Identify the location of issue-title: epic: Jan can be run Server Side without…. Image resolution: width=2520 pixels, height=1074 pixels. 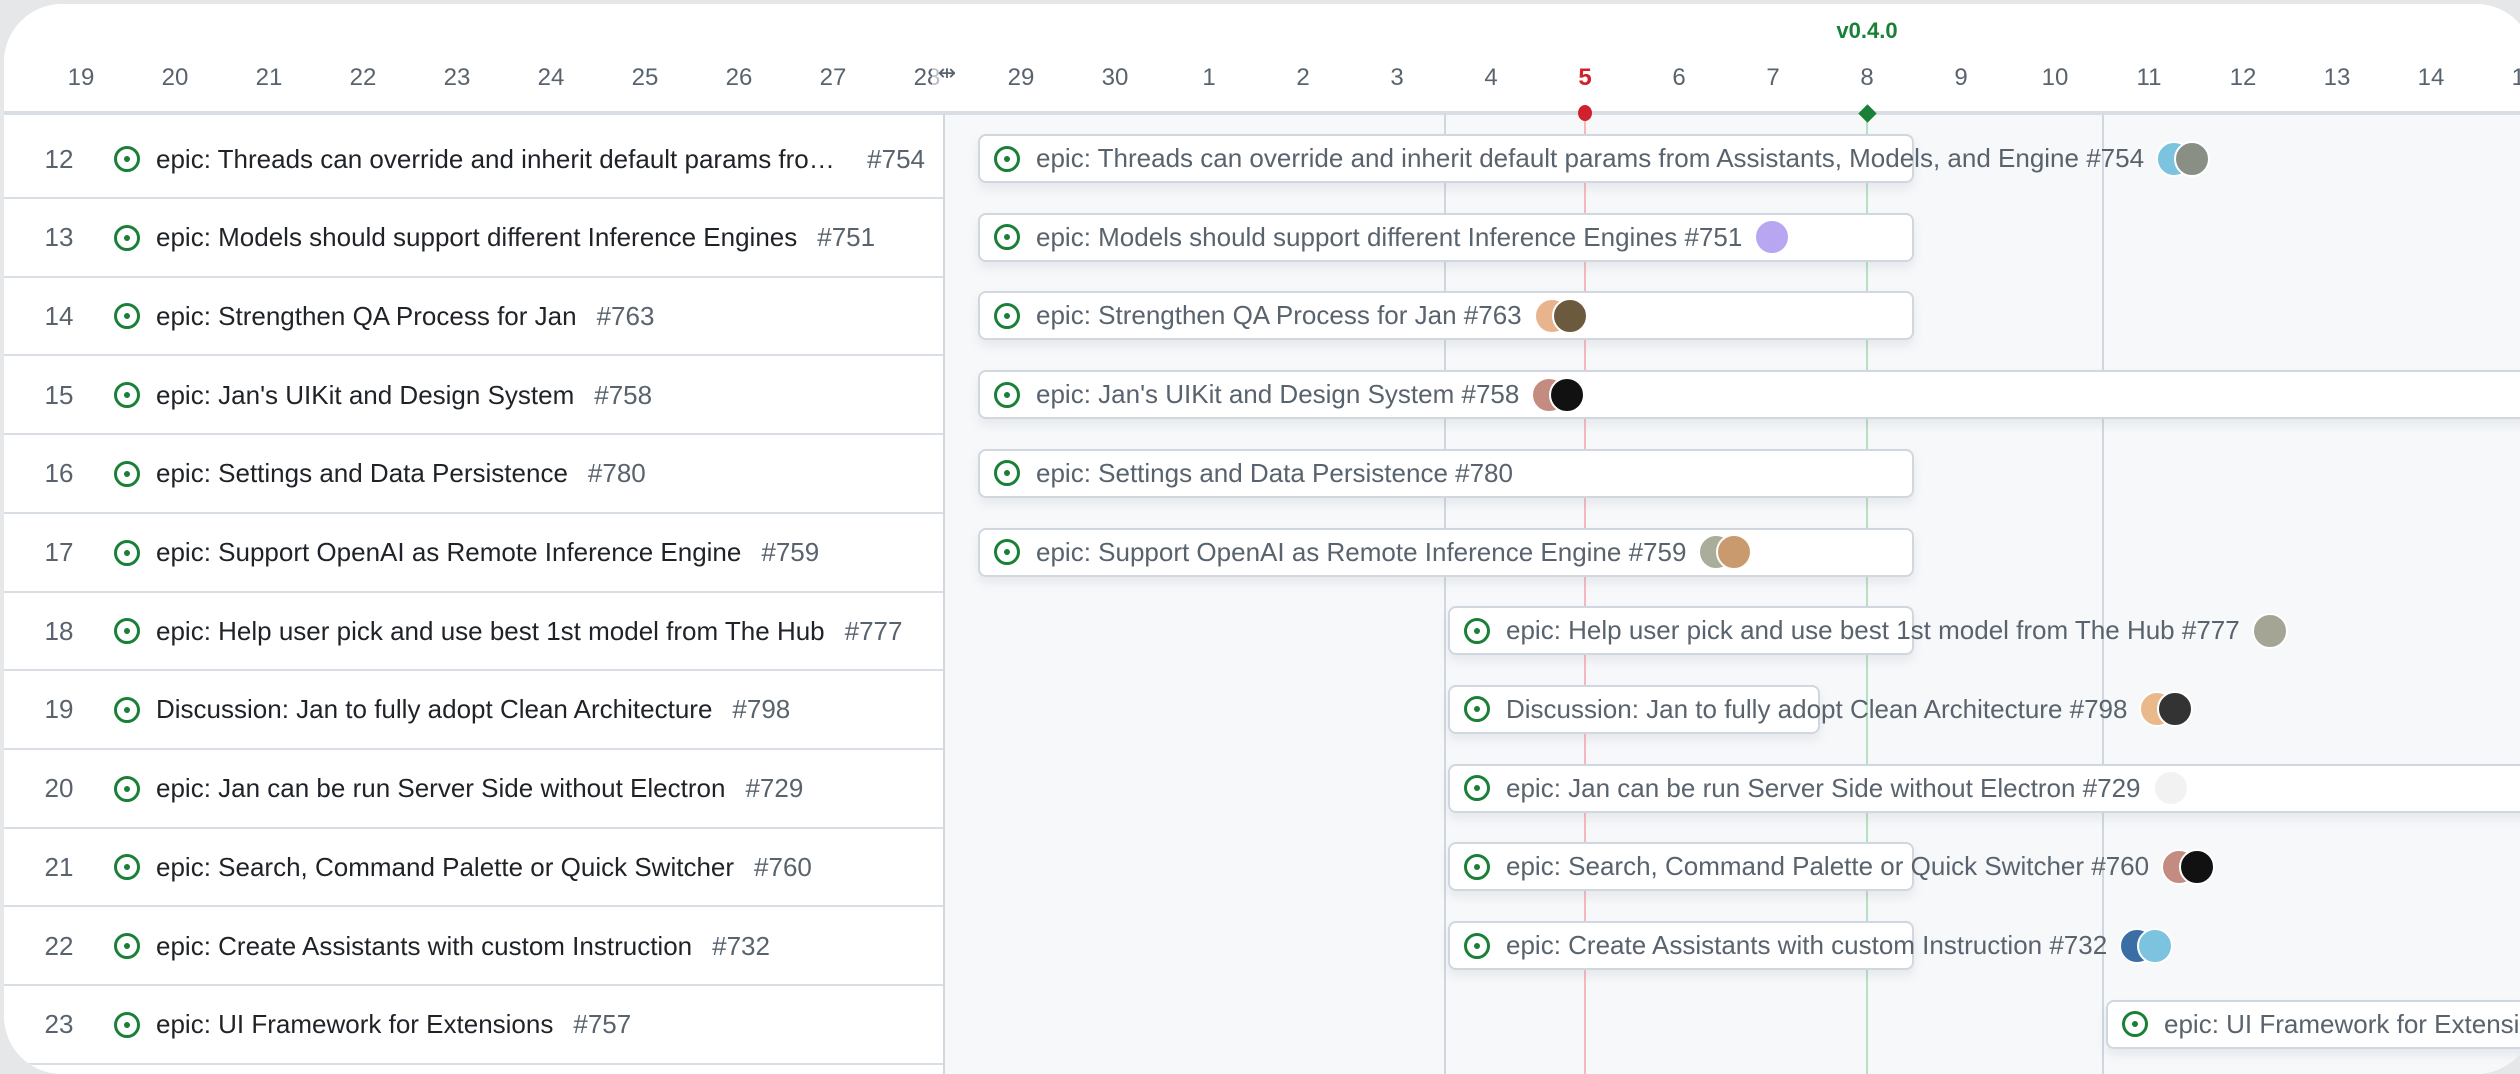
(441, 788).